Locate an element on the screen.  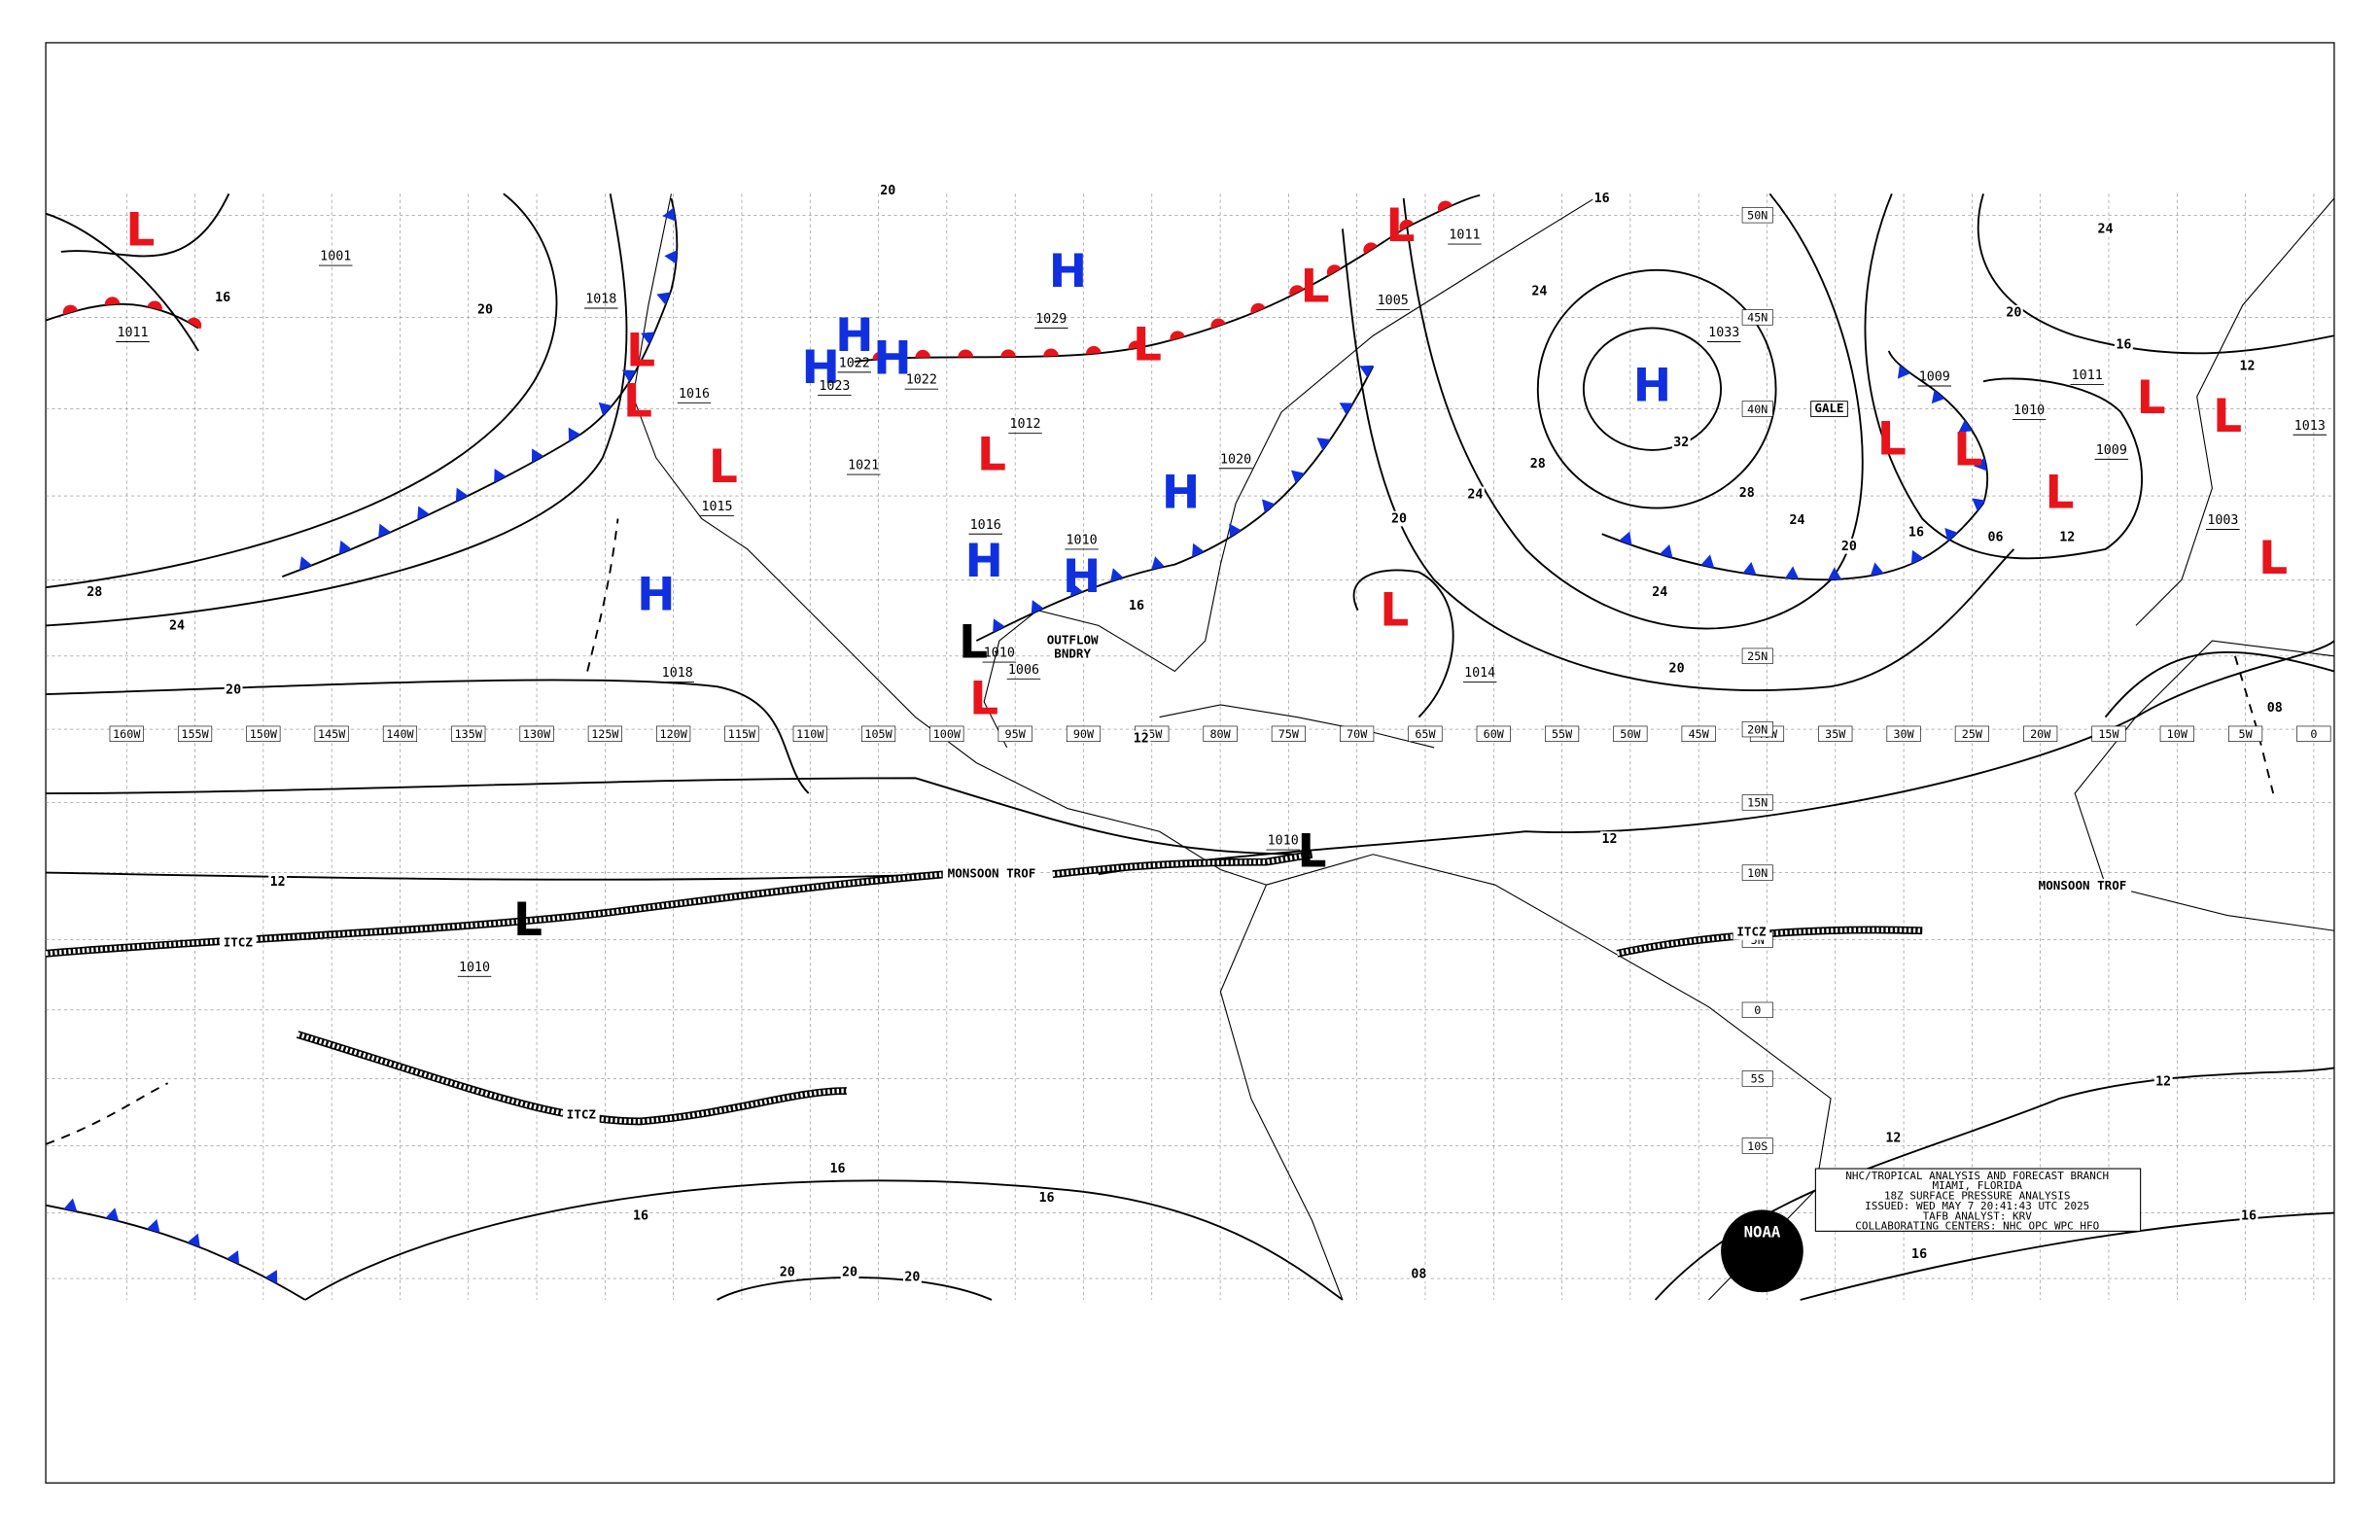
isobar-label: 06 is located at coordinates (1996, 537).